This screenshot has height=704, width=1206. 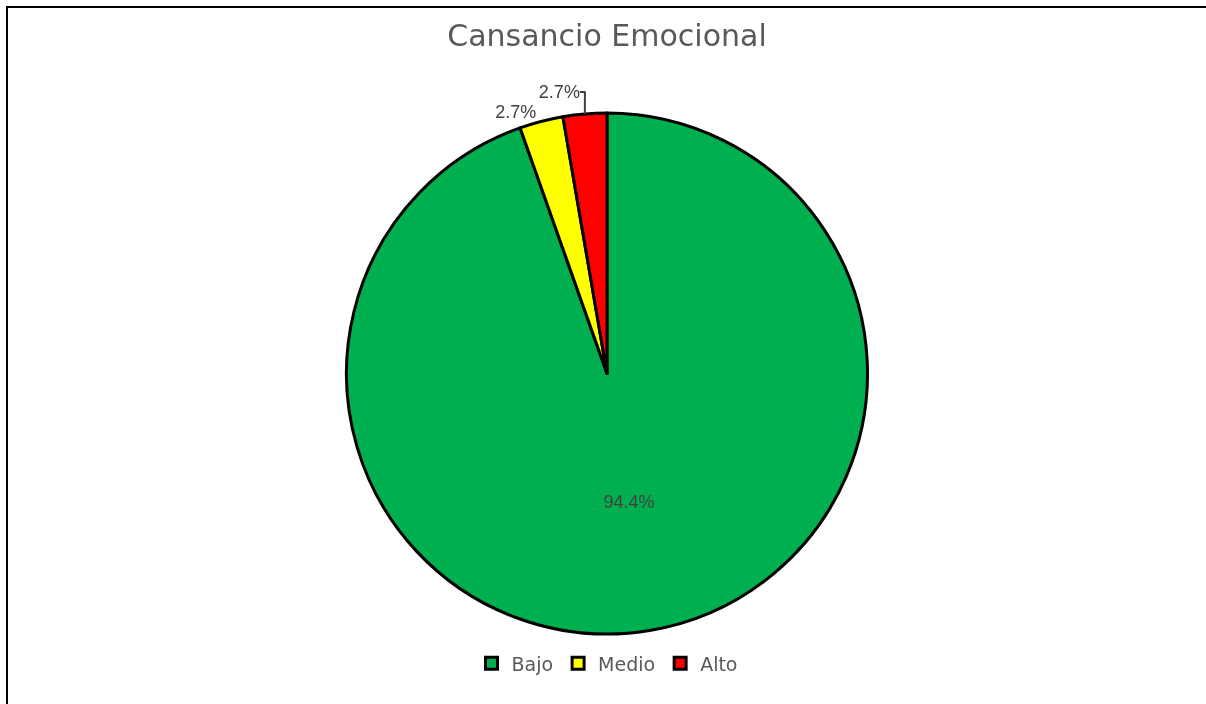 What do you see at coordinates (719, 663) in the screenshot?
I see `legend-label: Alto` at bounding box center [719, 663].